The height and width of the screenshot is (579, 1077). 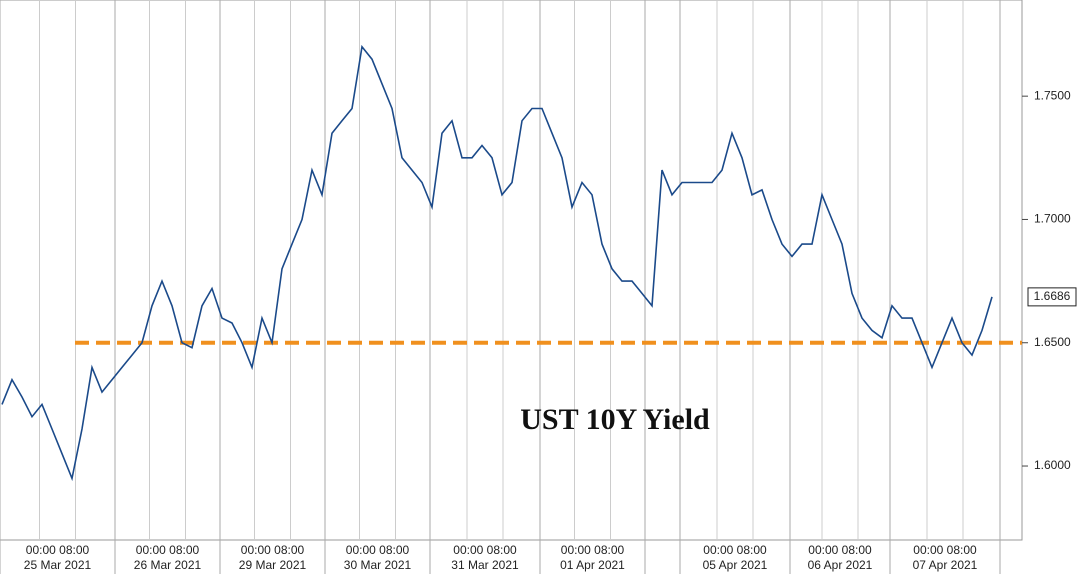 I want to click on x-date-label: 30 Mar 2021, so click(x=378, y=565).